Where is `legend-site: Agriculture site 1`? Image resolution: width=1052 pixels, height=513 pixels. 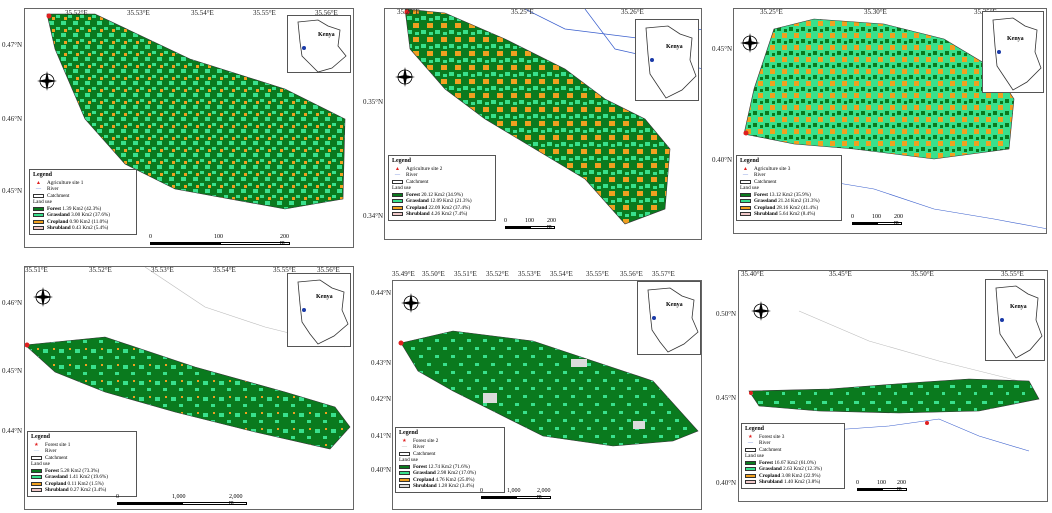 legend-site: Agriculture site 1 is located at coordinates (65, 182).